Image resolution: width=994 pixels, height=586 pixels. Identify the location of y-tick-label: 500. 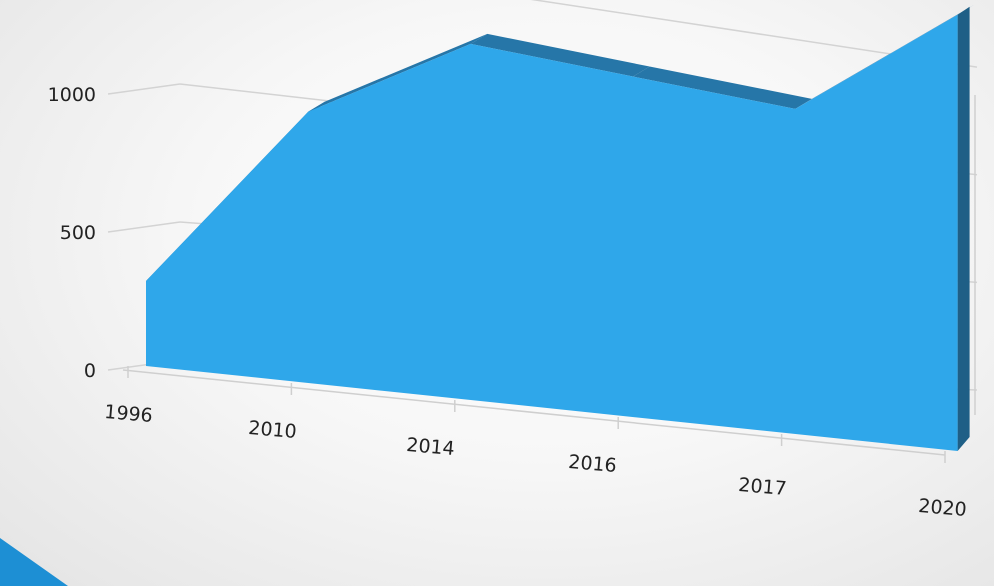
(78, 233).